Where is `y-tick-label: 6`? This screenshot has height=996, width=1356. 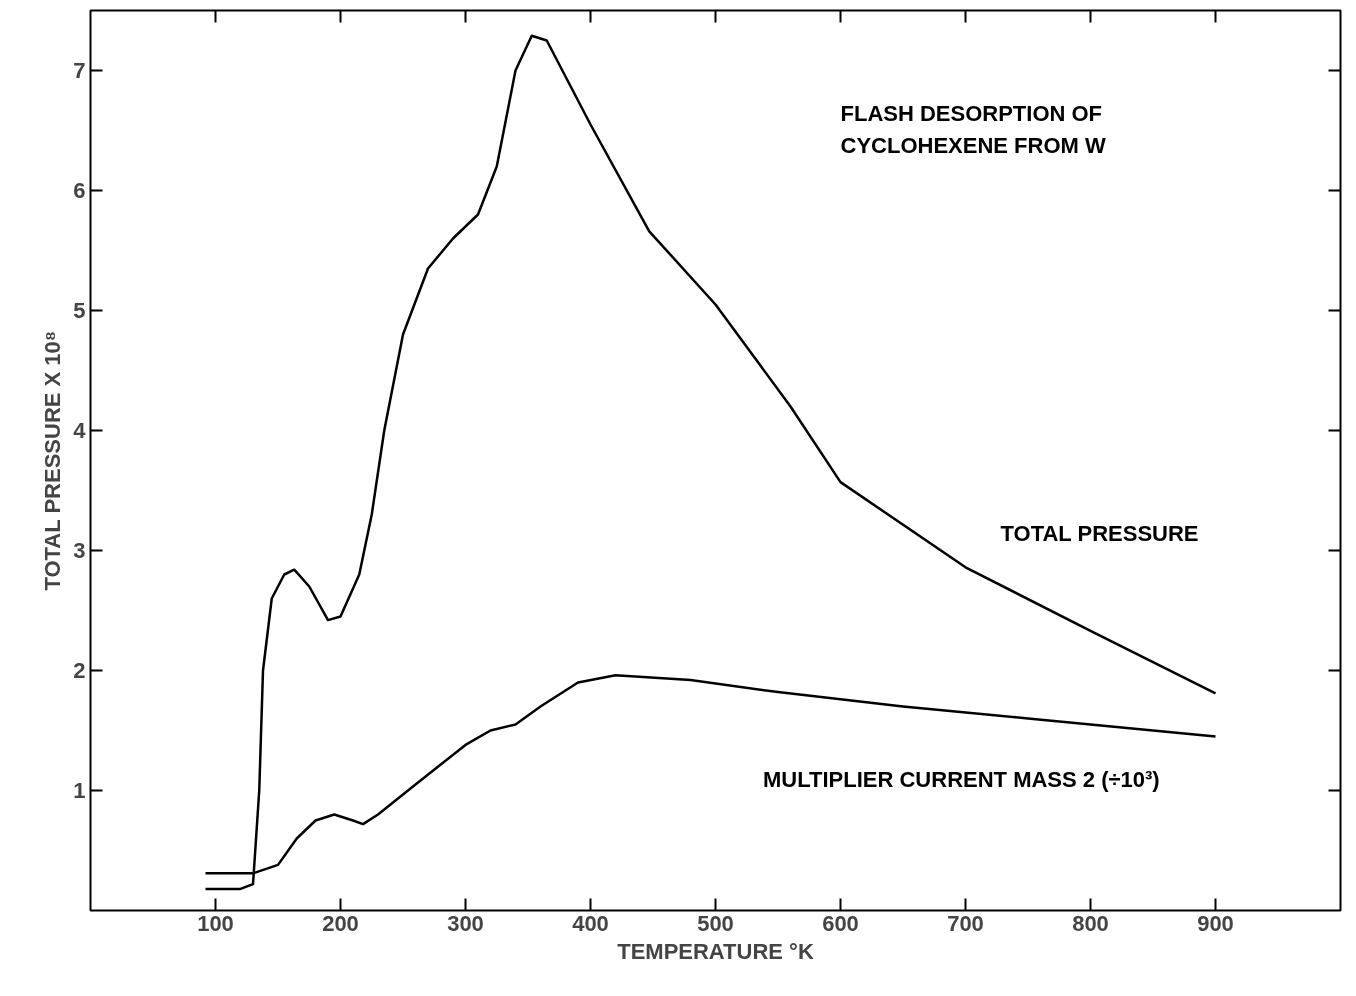
y-tick-label: 6 is located at coordinates (79, 190).